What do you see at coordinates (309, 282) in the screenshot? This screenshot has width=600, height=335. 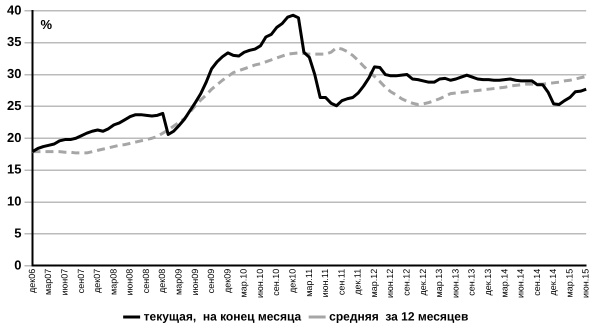 I see `x-tick-label: мар.11` at bounding box center [309, 282].